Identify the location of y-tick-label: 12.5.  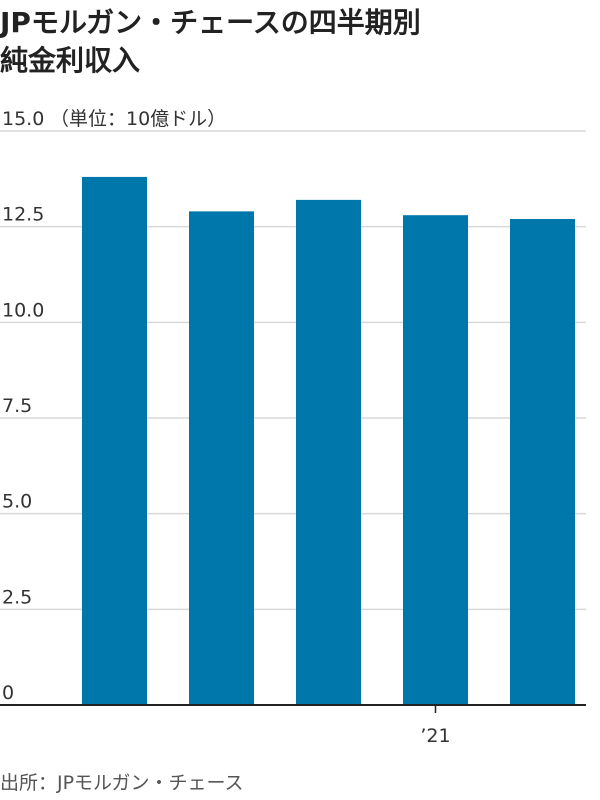
(23, 215).